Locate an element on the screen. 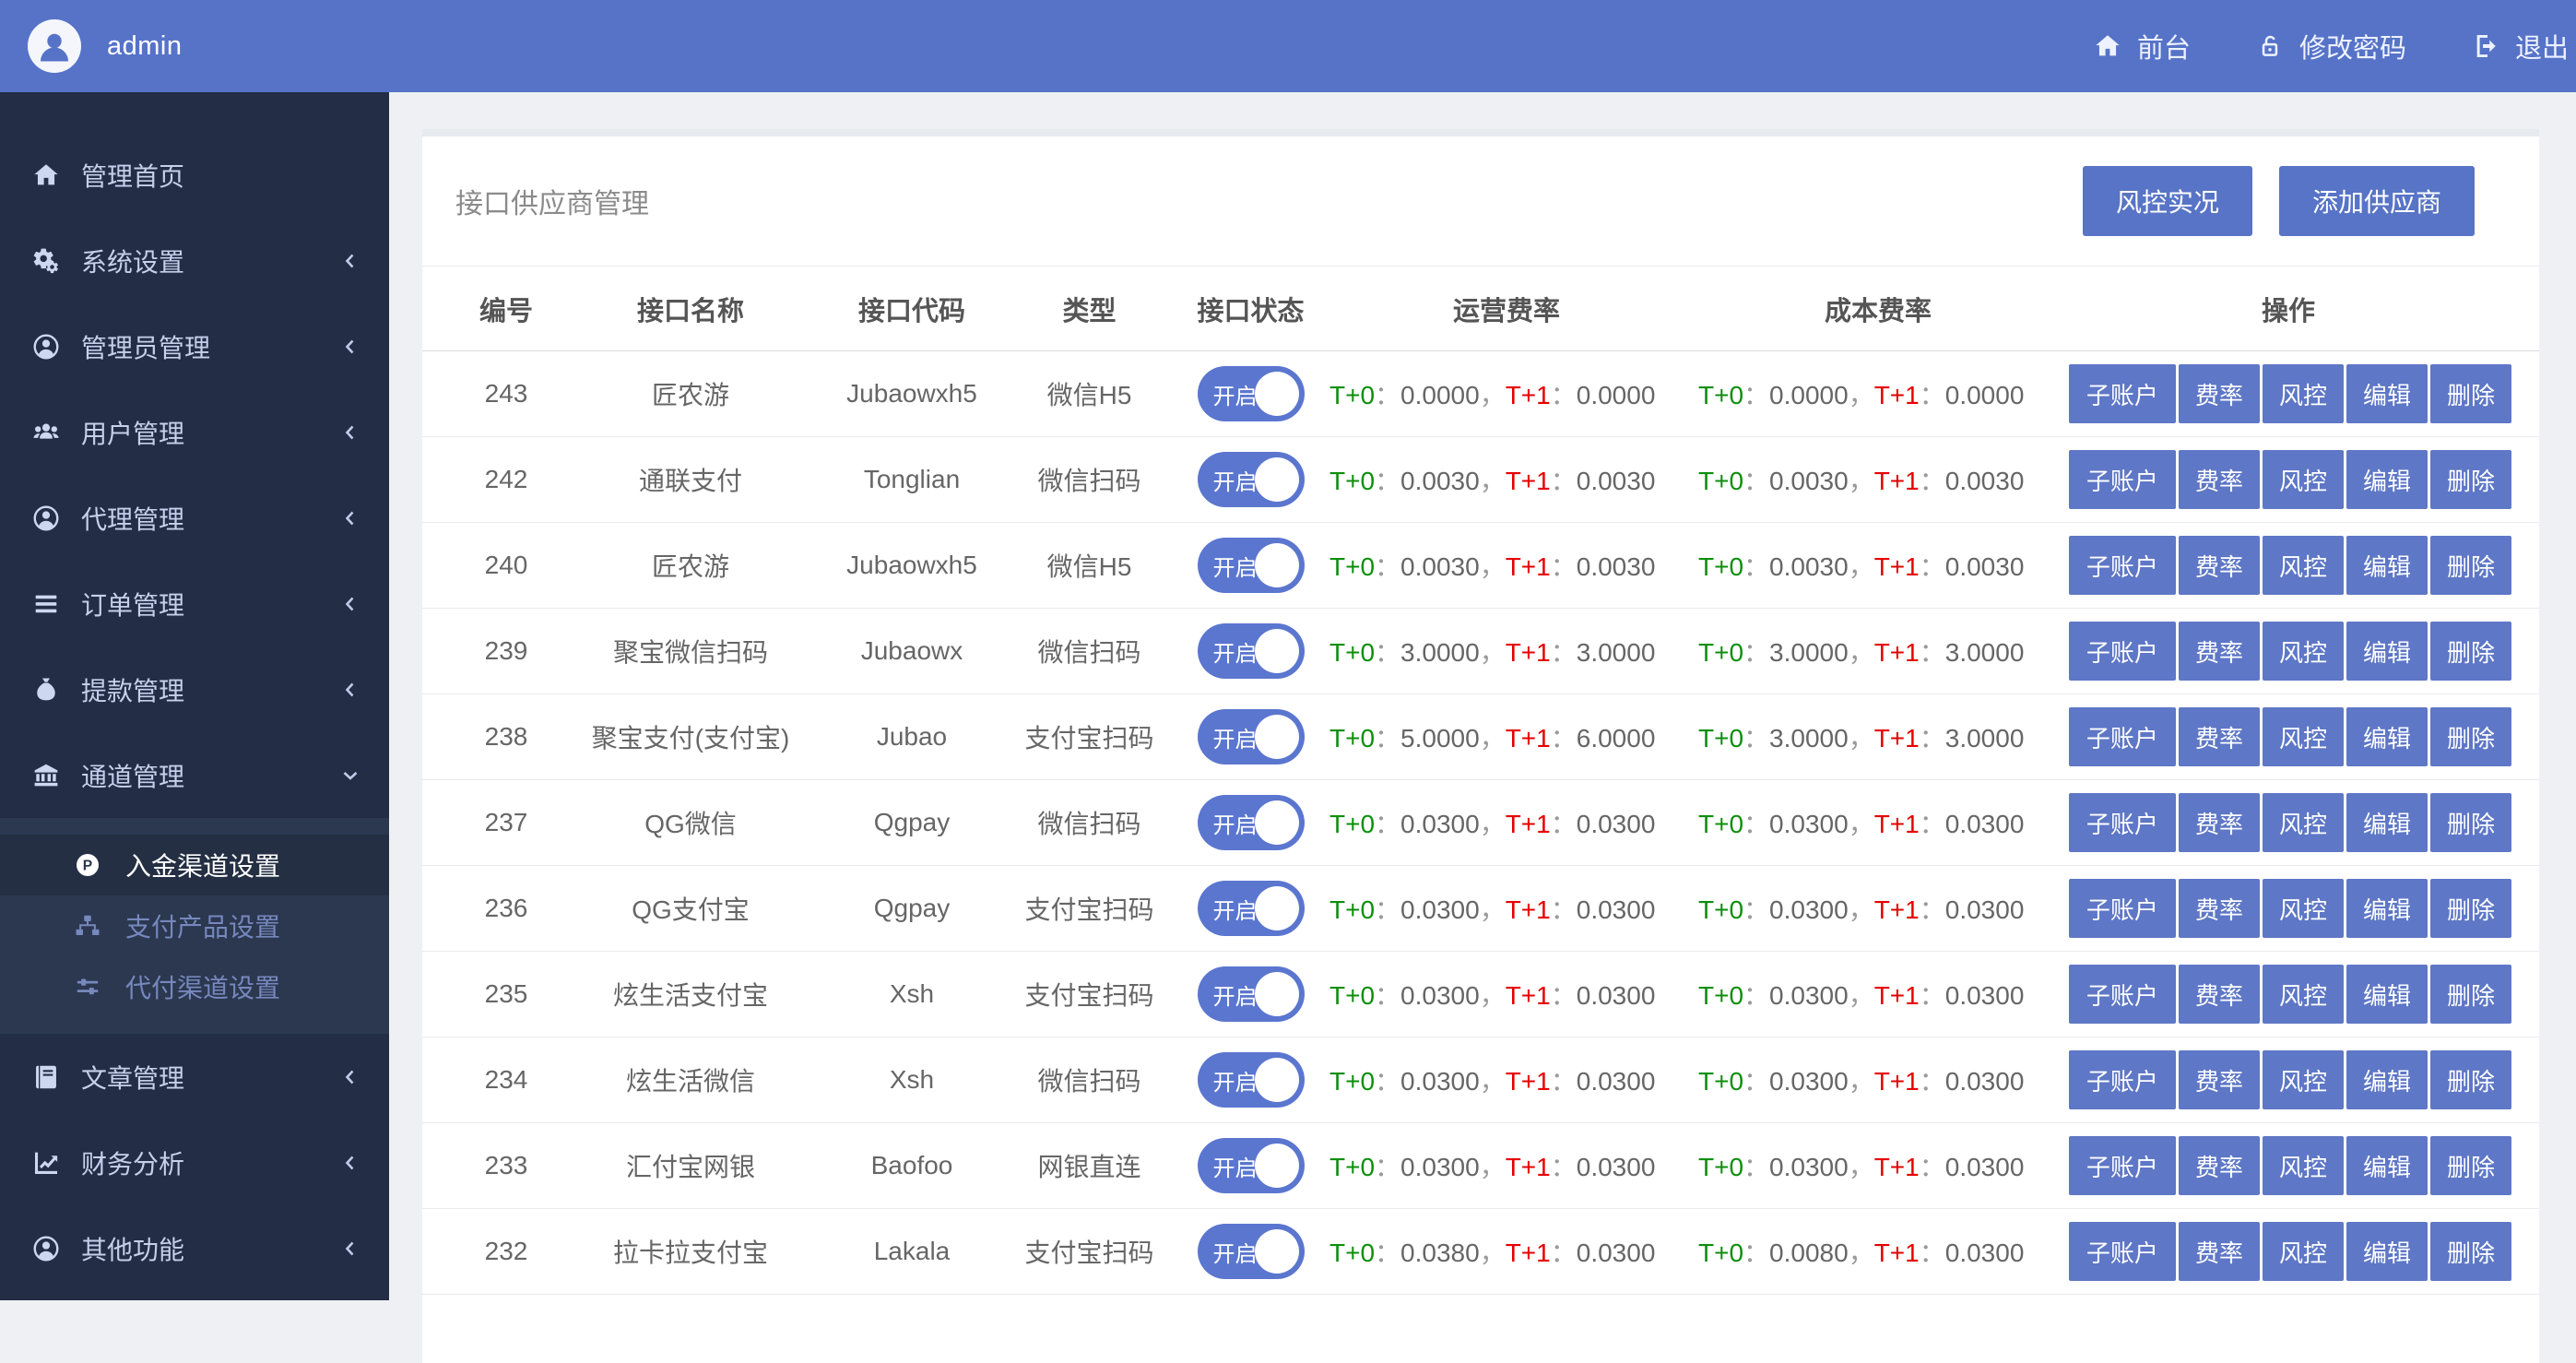 The image size is (2576, 1363). nav-logout: 退出 is located at coordinates (2520, 46).